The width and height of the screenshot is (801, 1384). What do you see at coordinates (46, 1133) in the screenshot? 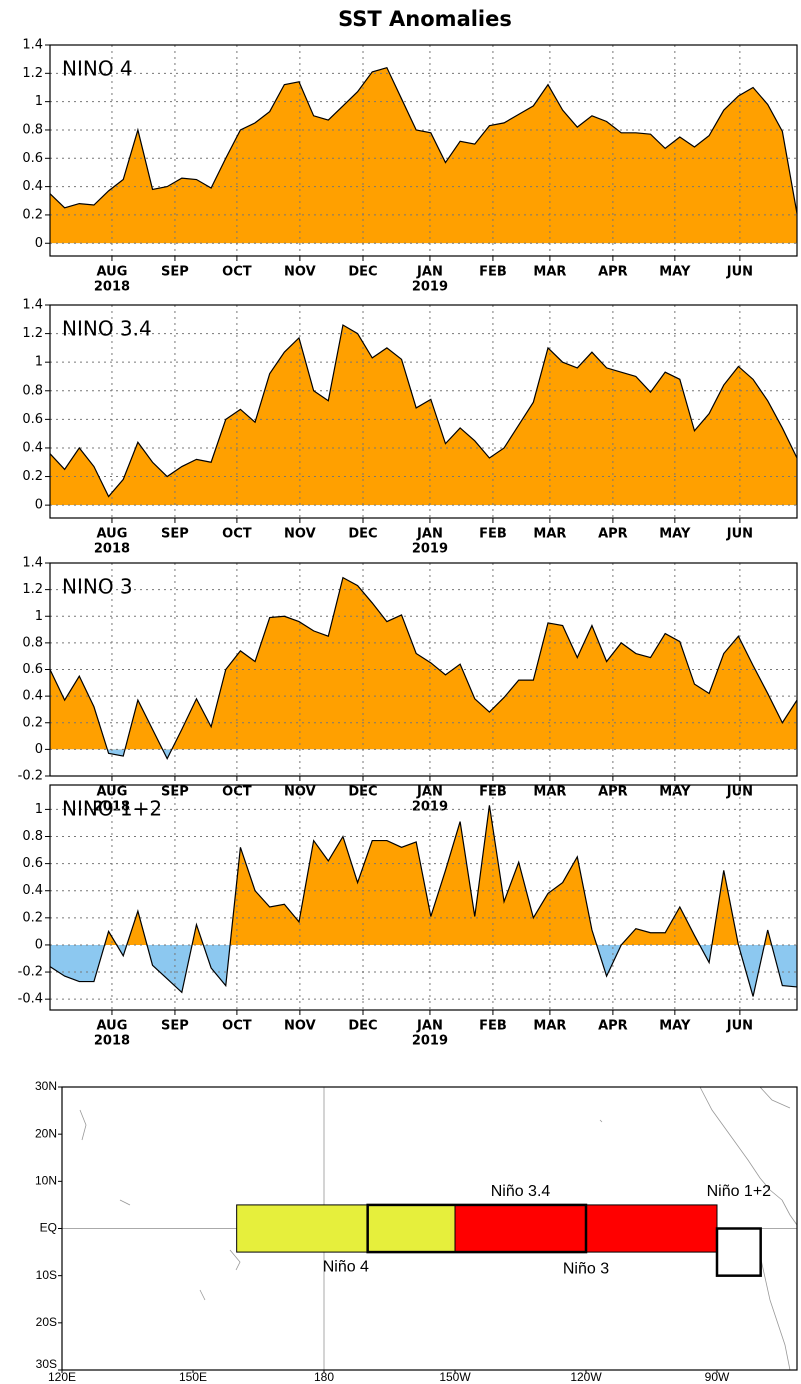
I see `lat-label: 20N` at bounding box center [46, 1133].